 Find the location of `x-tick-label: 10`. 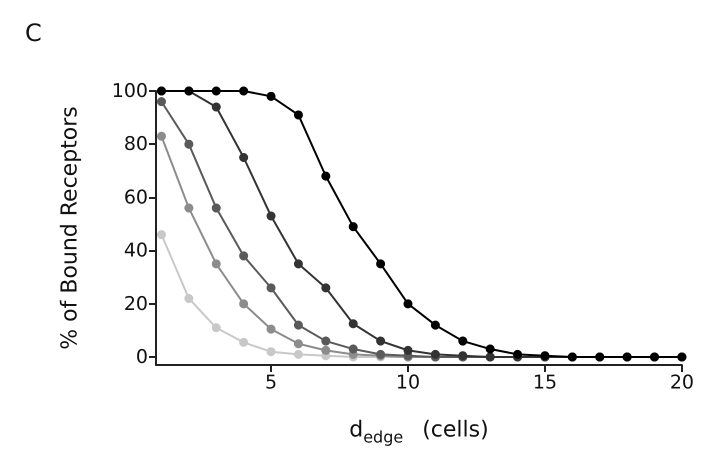

x-tick-label: 10 is located at coordinates (408, 383).